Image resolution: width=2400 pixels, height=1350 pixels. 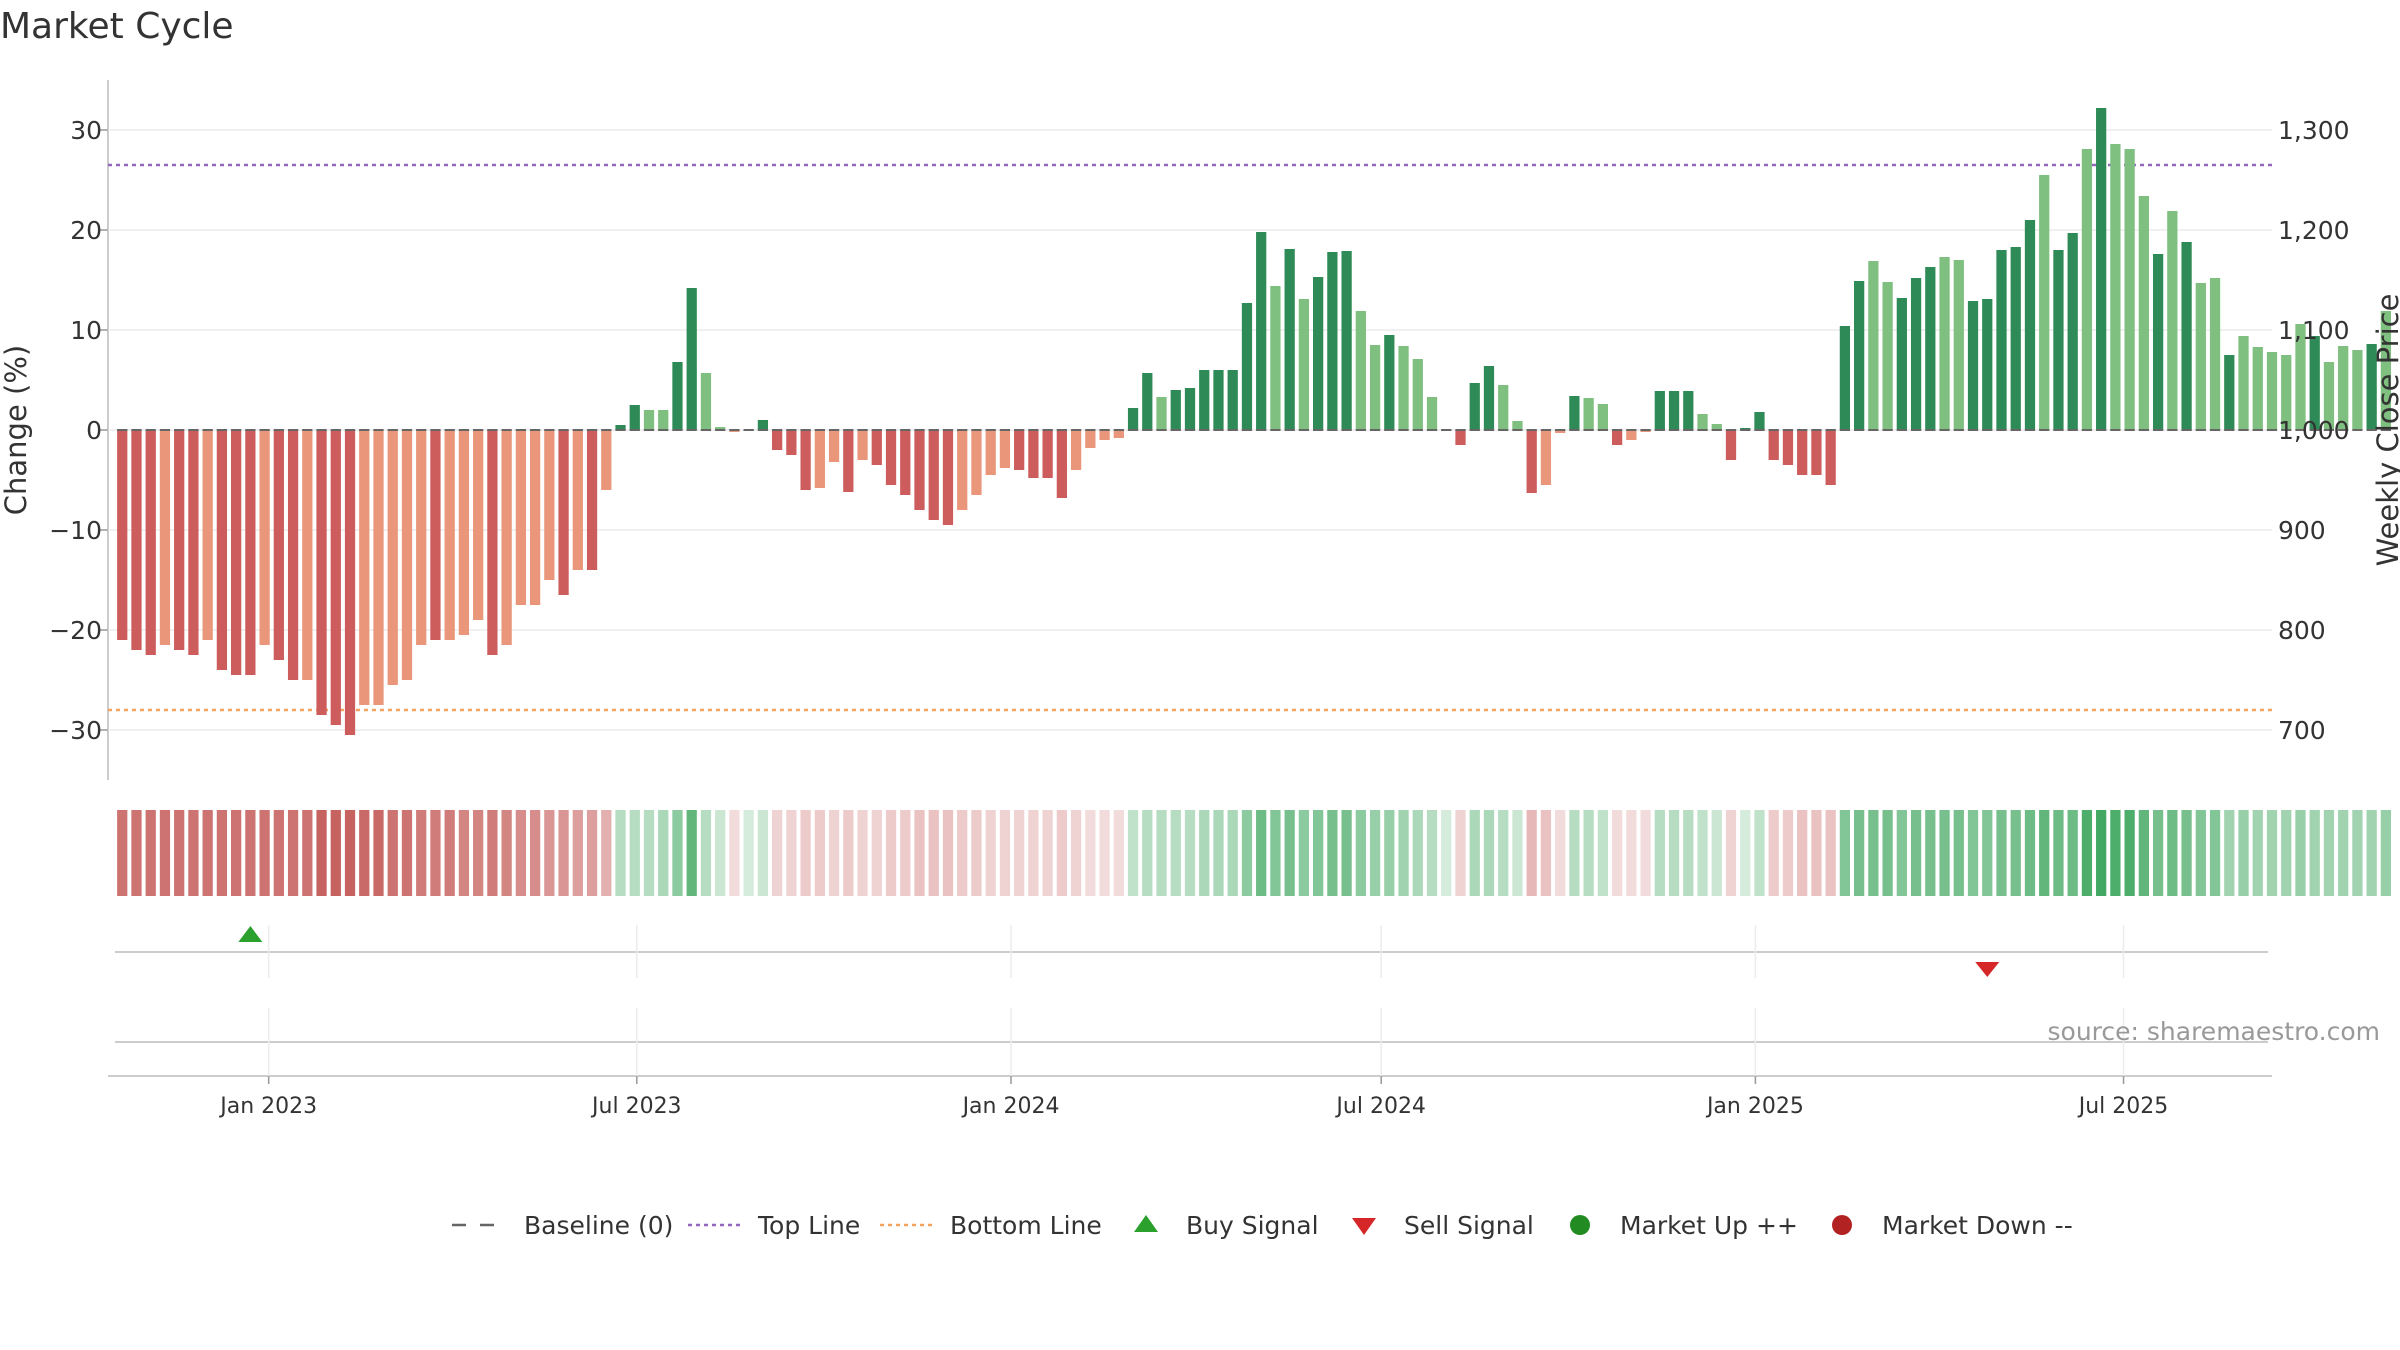 What do you see at coordinates (598, 1225) in the screenshot?
I see `legend-label-baseline: Baseline (0)` at bounding box center [598, 1225].